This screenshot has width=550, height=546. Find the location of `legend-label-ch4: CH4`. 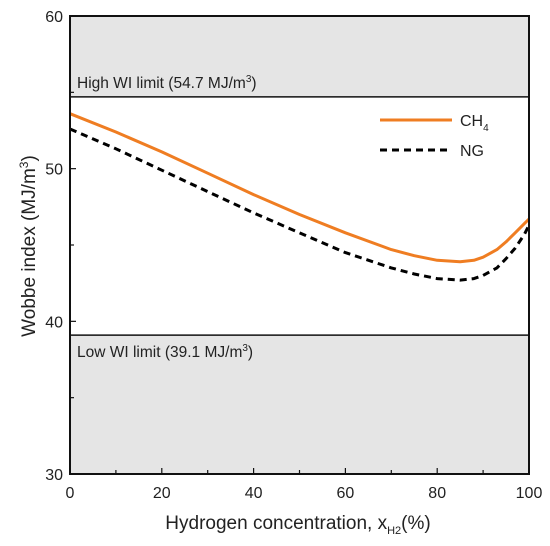

legend-label-ch4: CH4 is located at coordinates (474, 123).